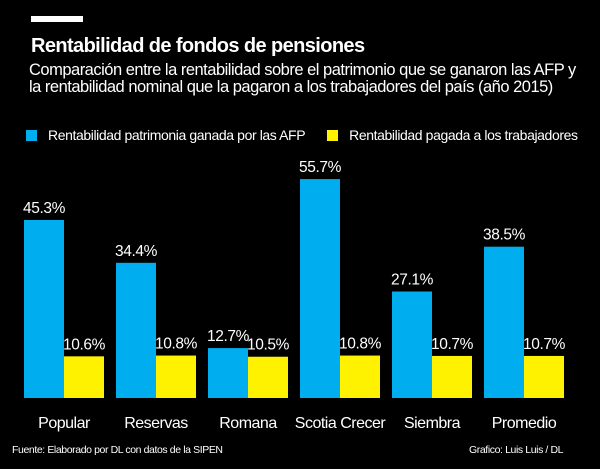 The width and height of the screenshot is (600, 469). What do you see at coordinates (412, 279) in the screenshot?
I see `data-label: 27.1%` at bounding box center [412, 279].